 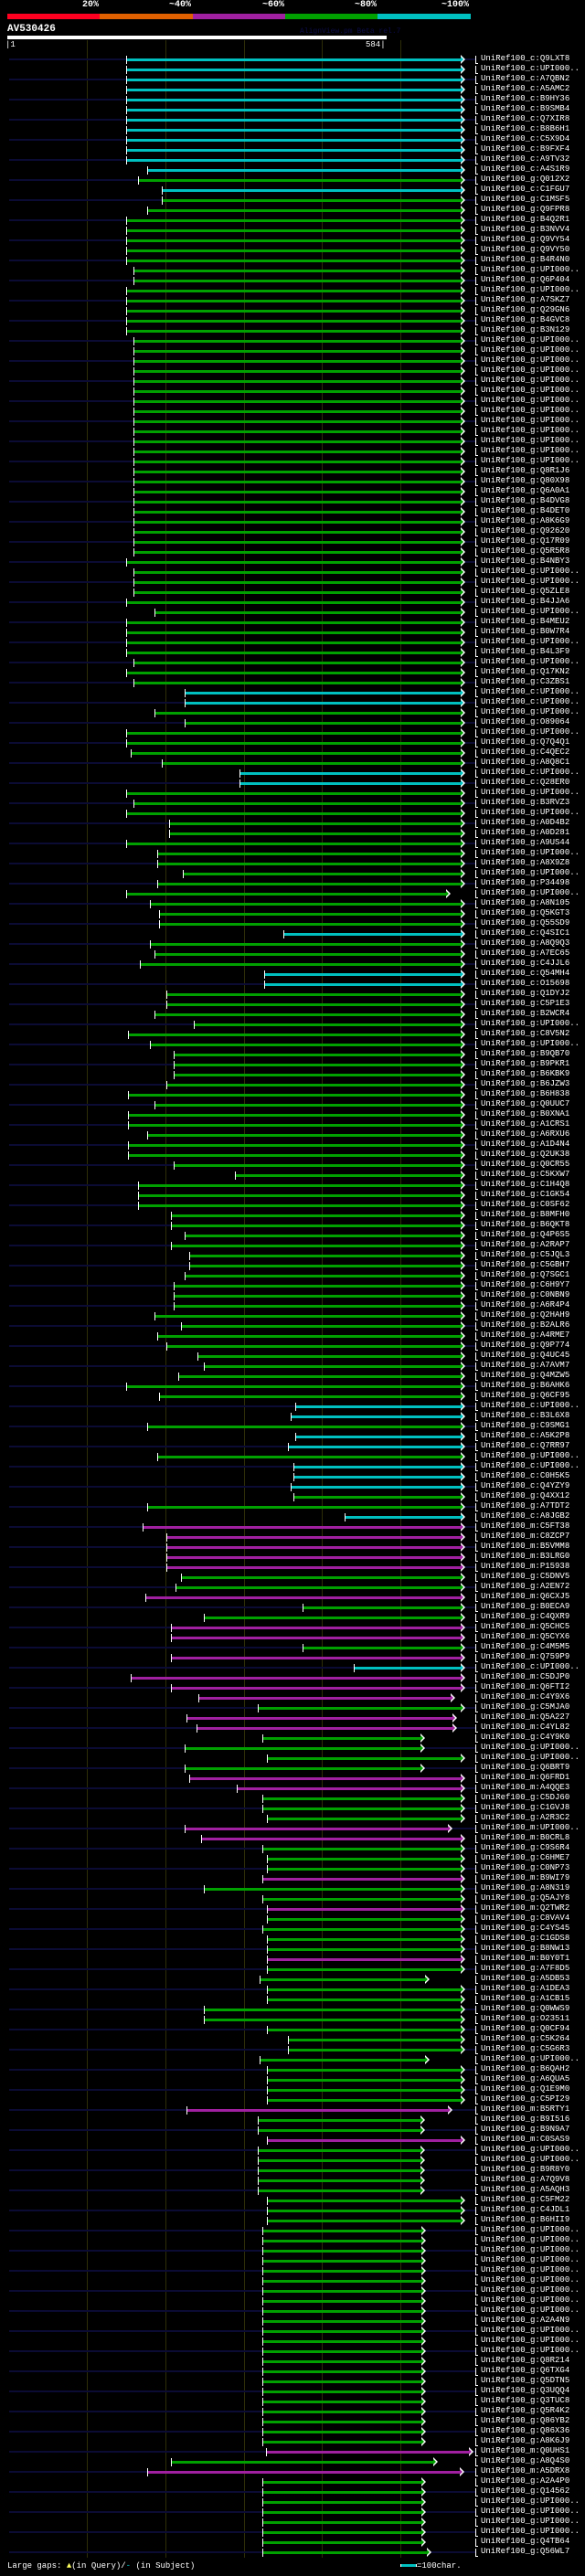 What do you see at coordinates (525, 1898) in the screenshot?
I see `hit-label: UniRef100_g:Q5AJY8` at bounding box center [525, 1898].